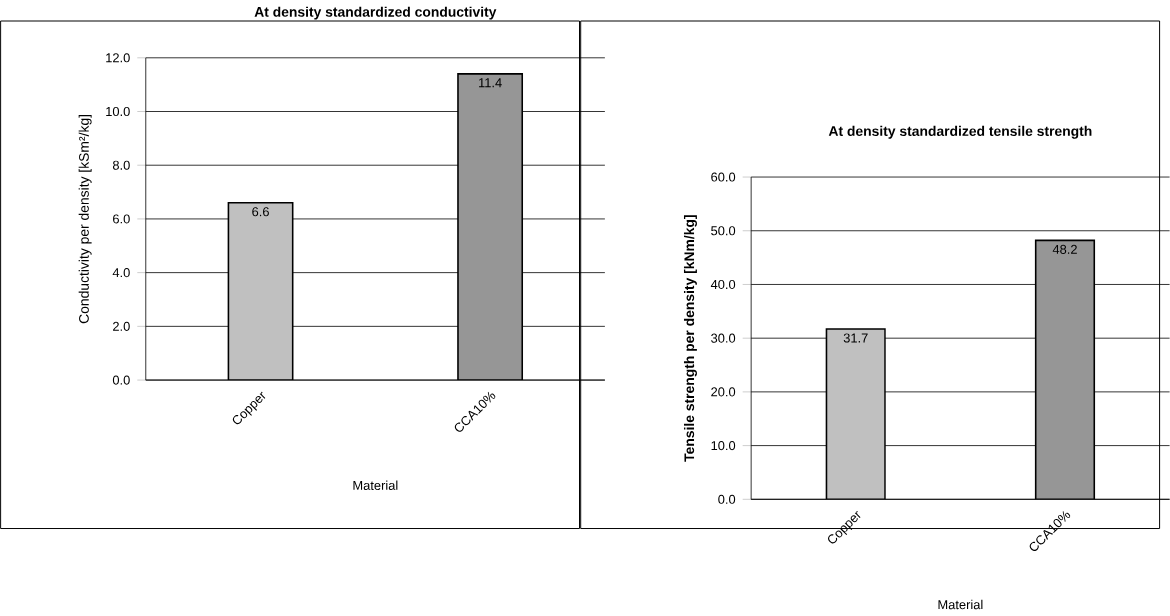  I want to click on y-tick-label: 60.0, so click(723, 177).